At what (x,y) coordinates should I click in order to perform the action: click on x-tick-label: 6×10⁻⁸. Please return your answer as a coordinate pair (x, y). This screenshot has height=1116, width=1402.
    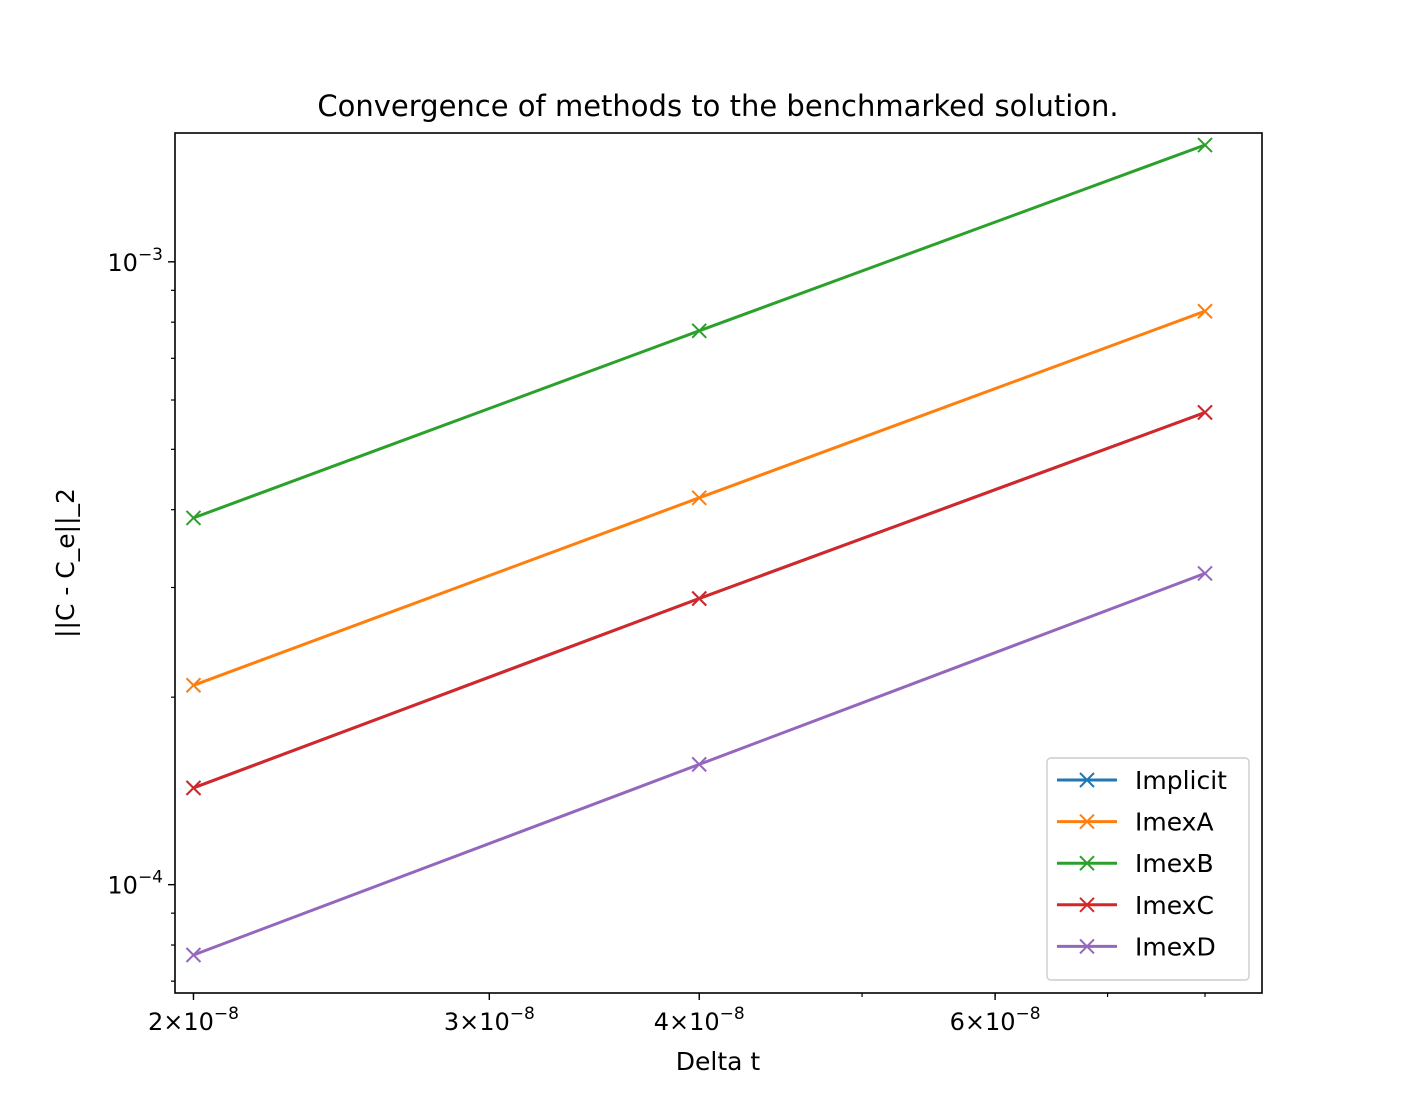
    Looking at the image, I should click on (995, 1020).